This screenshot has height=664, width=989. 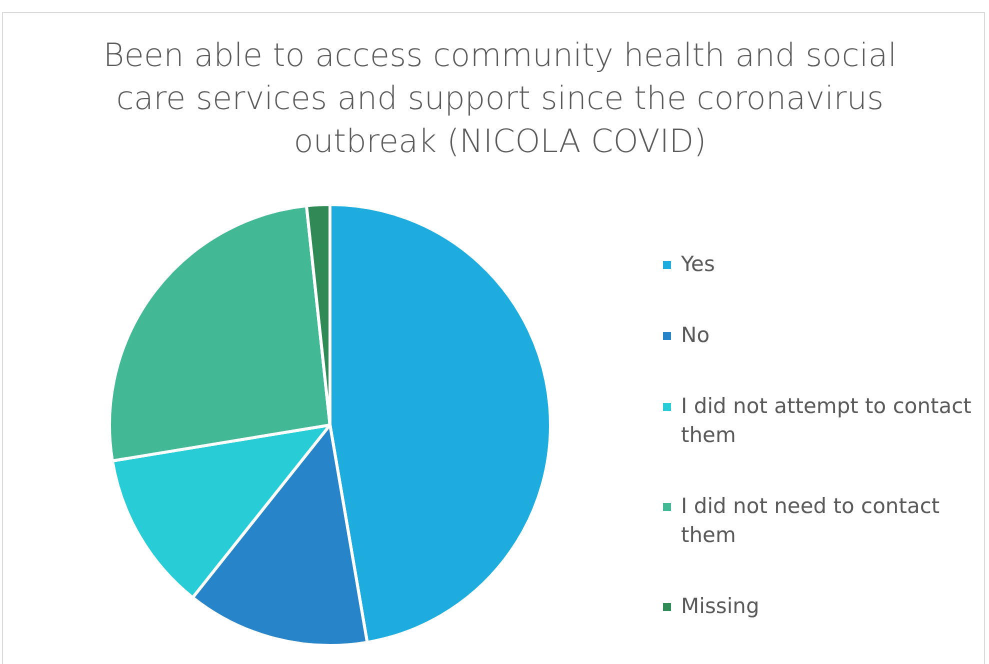 I want to click on legend-label: I did not attempt to contact them, so click(x=826, y=421).